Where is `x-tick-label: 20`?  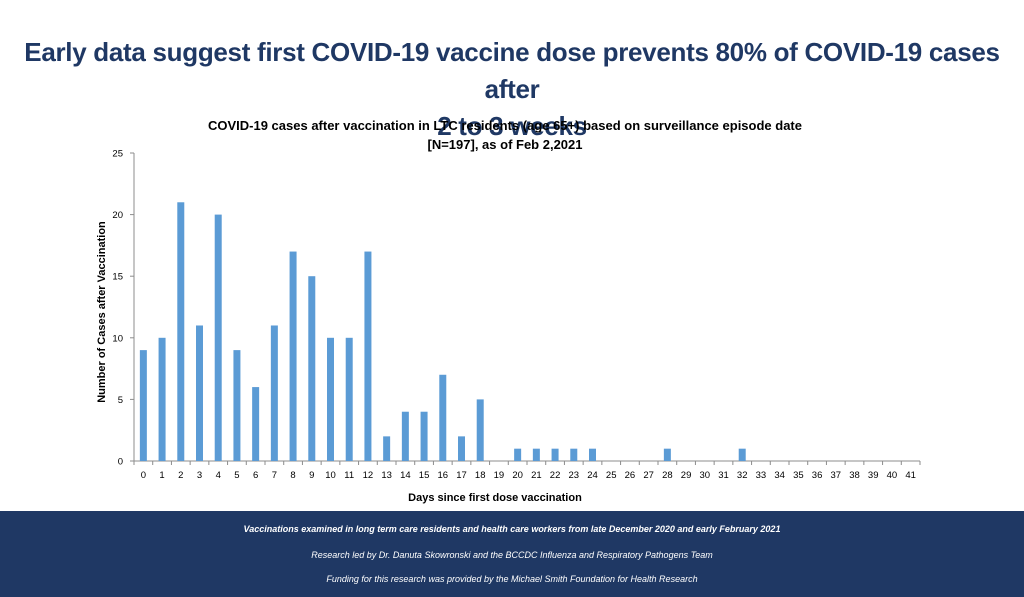
x-tick-label: 20 is located at coordinates (517, 475).